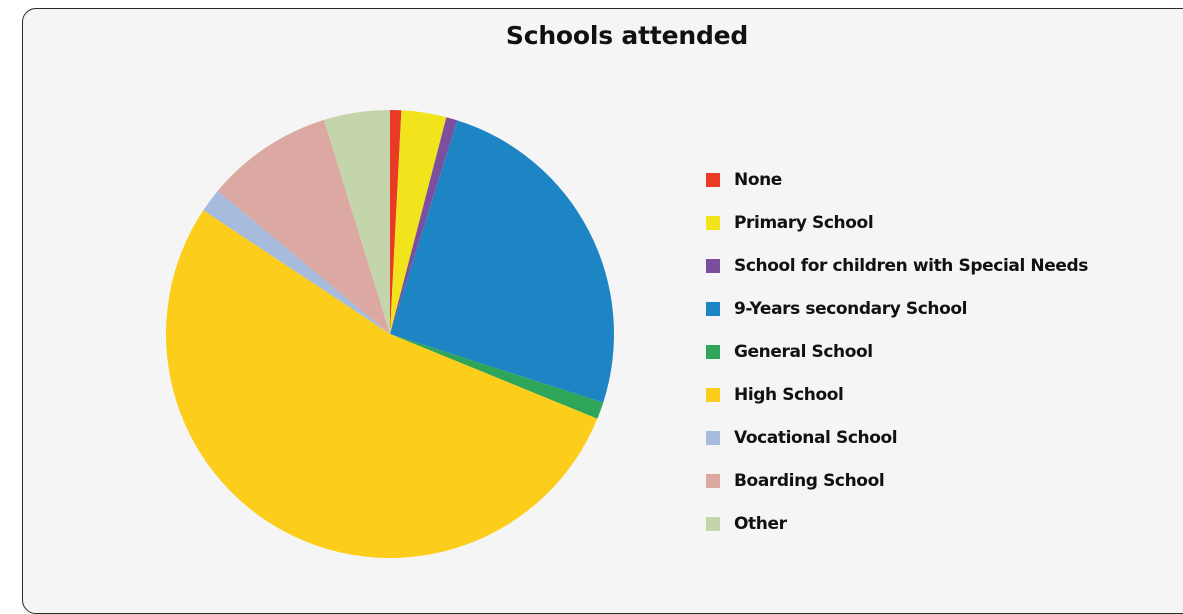  I want to click on legend-label: School for children with Special Needs, so click(911, 265).